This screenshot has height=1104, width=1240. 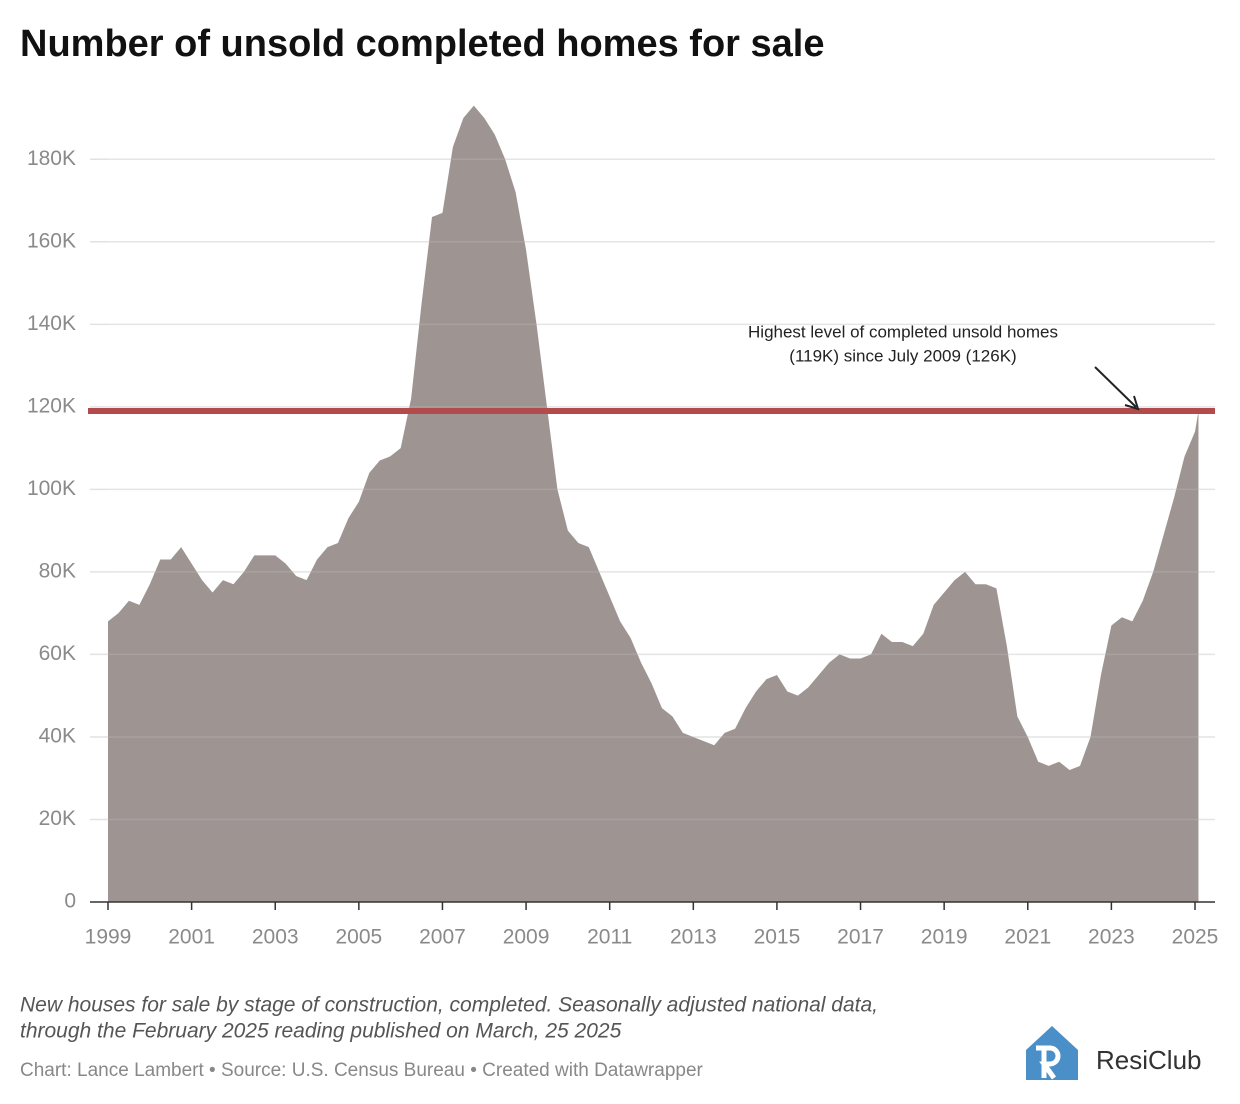 I want to click on x-tick-label: 2007, so click(x=442, y=937).